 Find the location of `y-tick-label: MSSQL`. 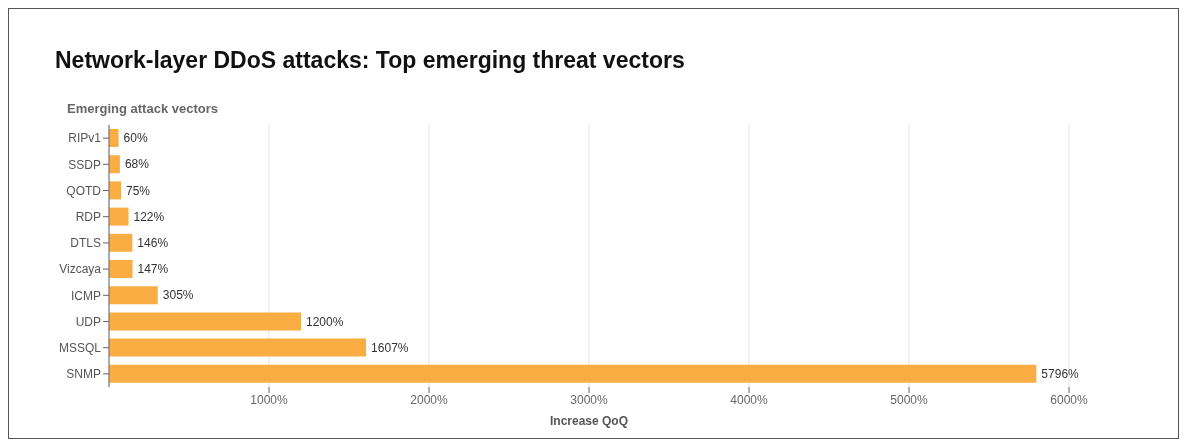

y-tick-label: MSSQL is located at coordinates (80, 347).